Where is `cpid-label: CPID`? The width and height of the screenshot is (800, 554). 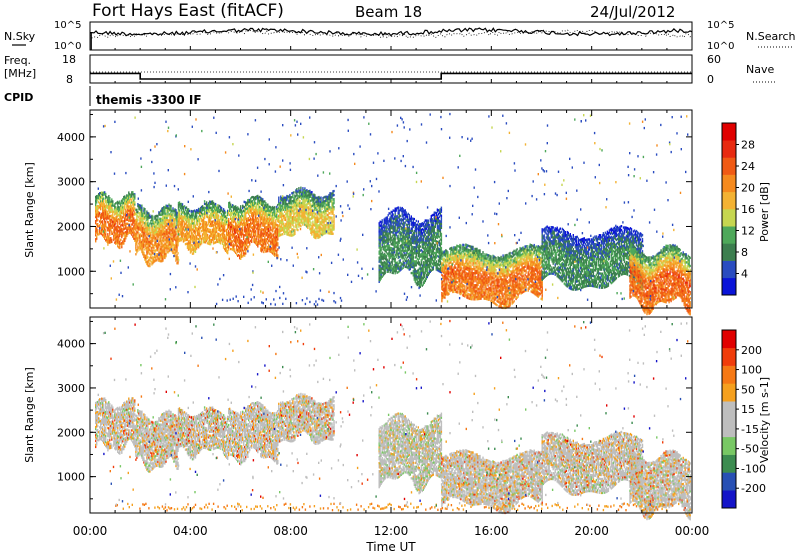 cpid-label: CPID is located at coordinates (18, 97).